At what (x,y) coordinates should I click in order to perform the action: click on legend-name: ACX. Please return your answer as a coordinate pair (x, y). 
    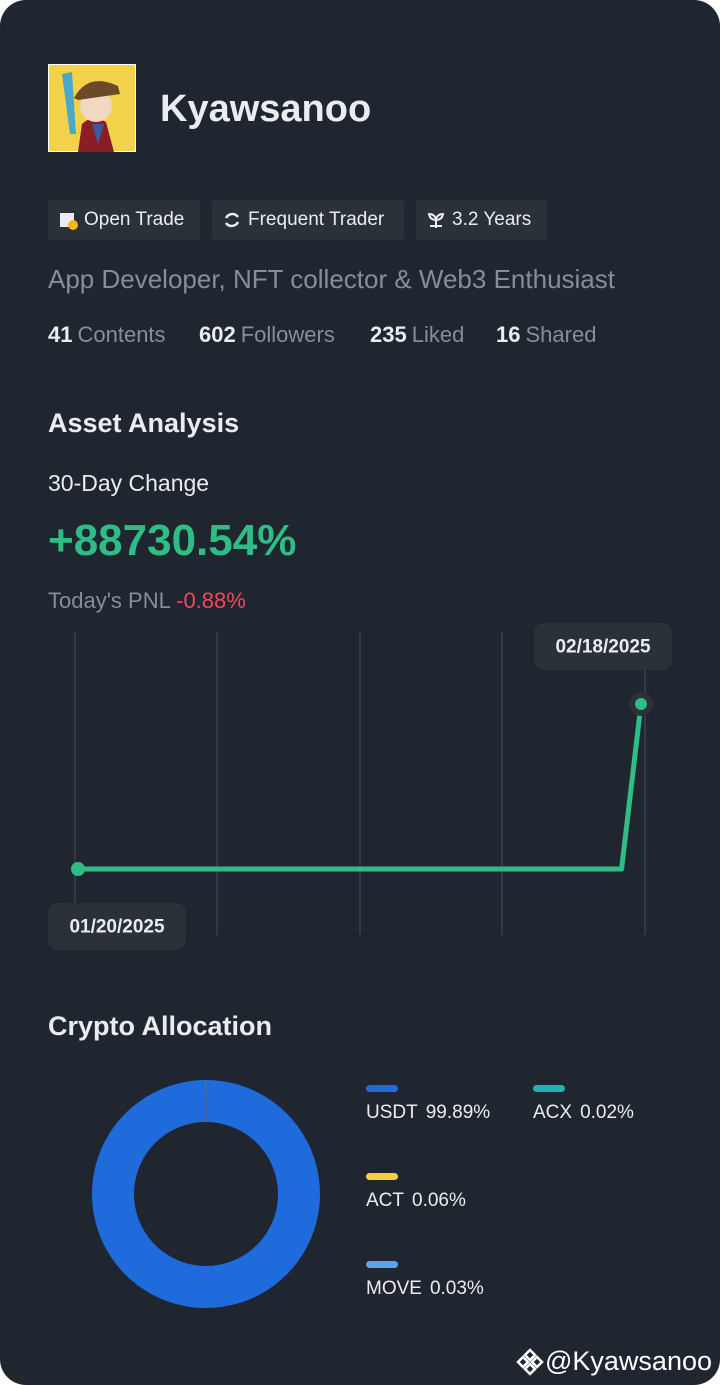
    Looking at the image, I should click on (552, 1112).